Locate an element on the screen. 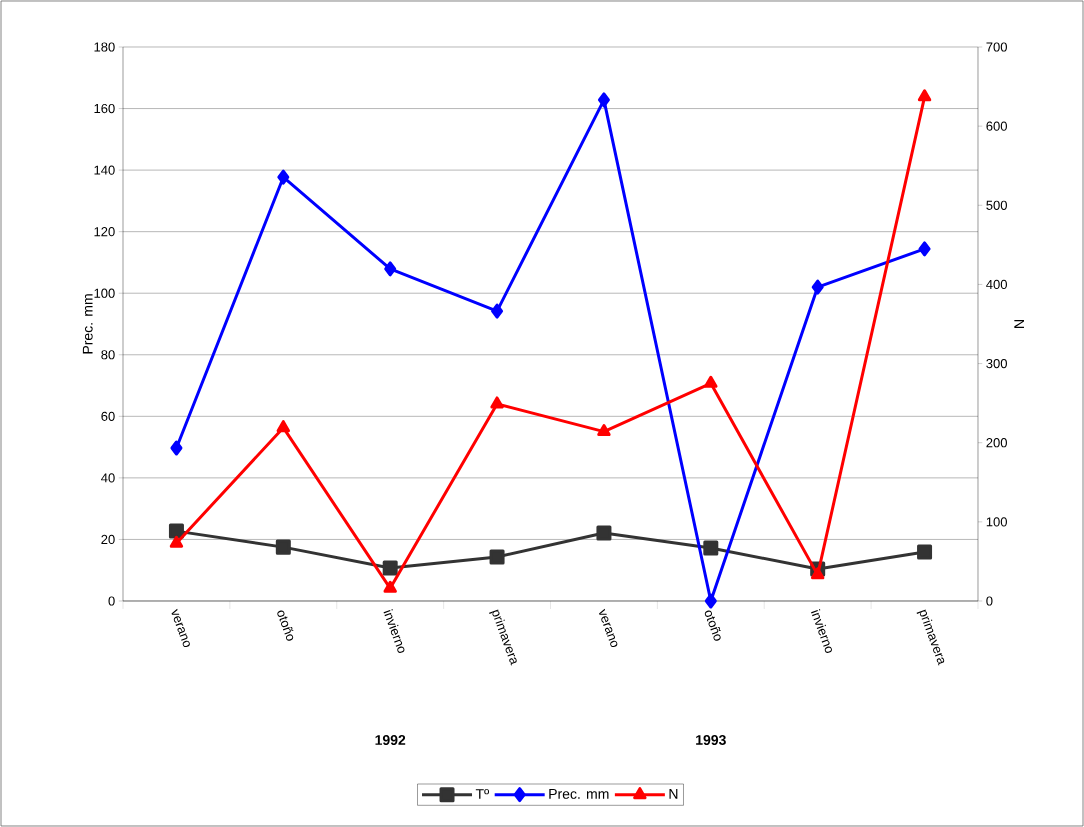 This screenshot has width=1084, height=827. y-tick-label: 100 is located at coordinates (104, 293).